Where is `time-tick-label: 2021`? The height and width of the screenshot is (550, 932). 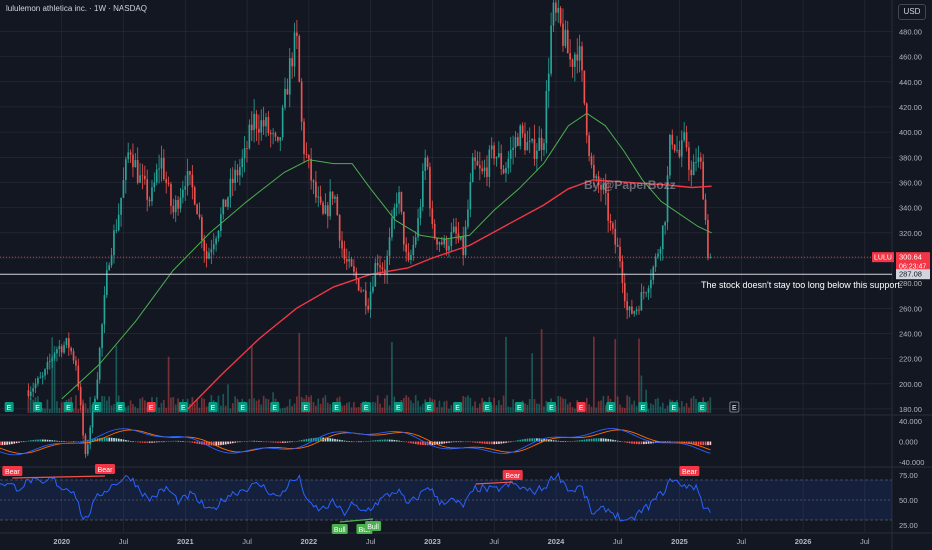 time-tick-label: 2021 is located at coordinates (185, 541).